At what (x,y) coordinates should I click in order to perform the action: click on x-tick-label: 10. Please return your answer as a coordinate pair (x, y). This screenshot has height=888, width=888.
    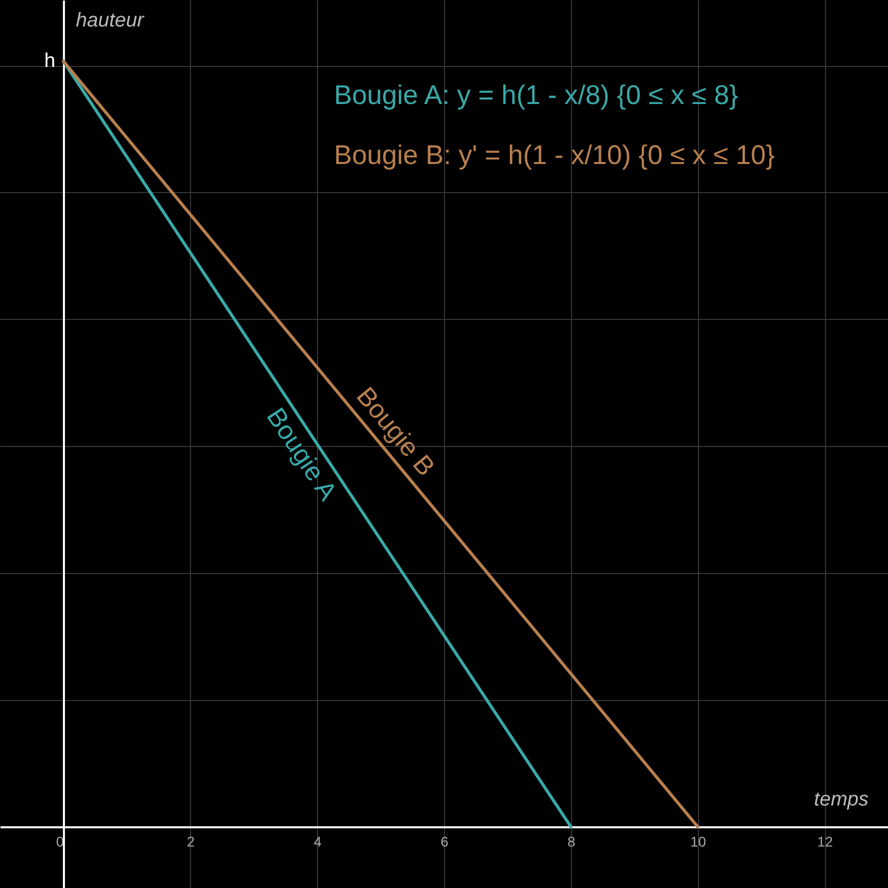
    Looking at the image, I should click on (698, 841).